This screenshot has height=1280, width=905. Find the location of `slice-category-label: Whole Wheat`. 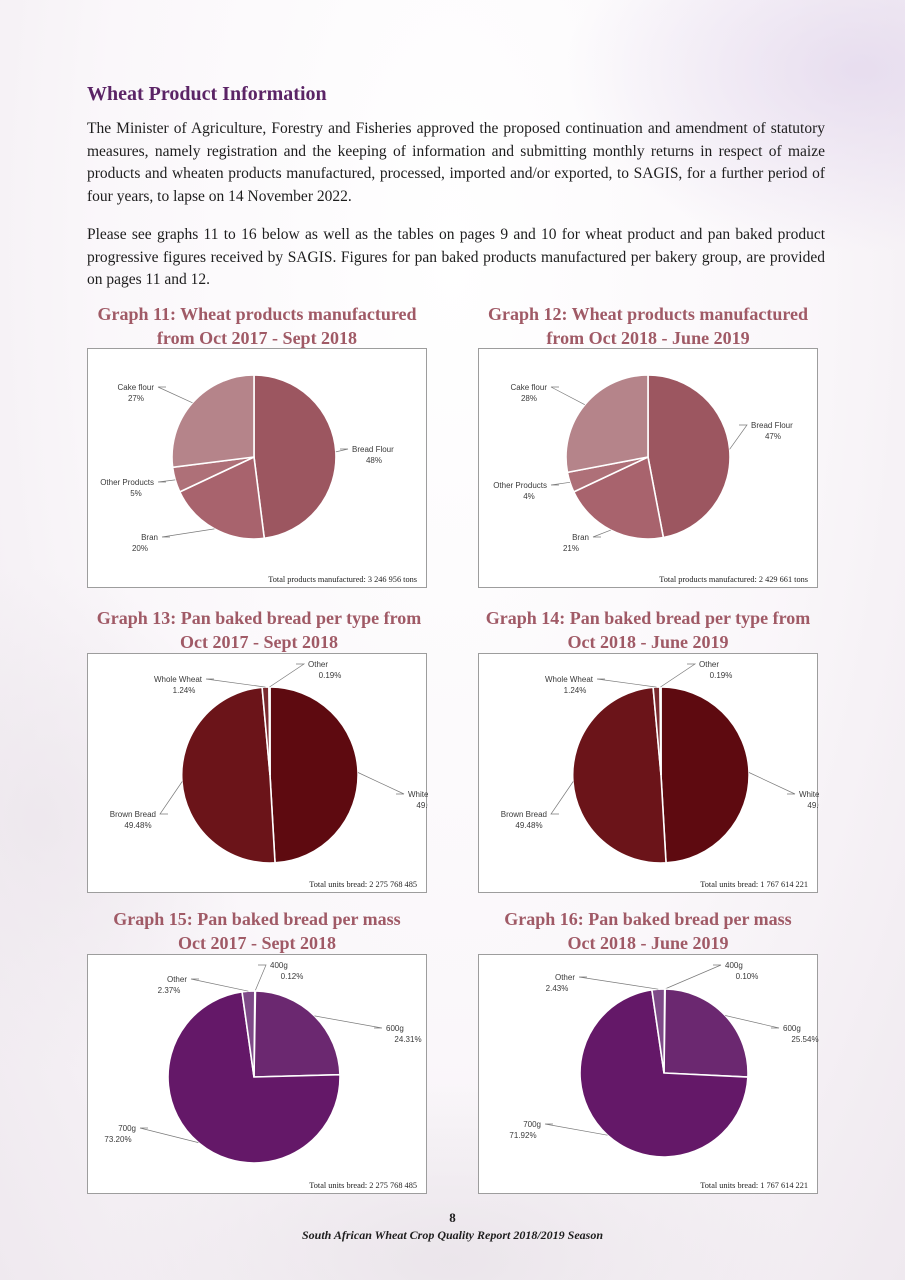

slice-category-label: Whole Wheat is located at coordinates (569, 679).